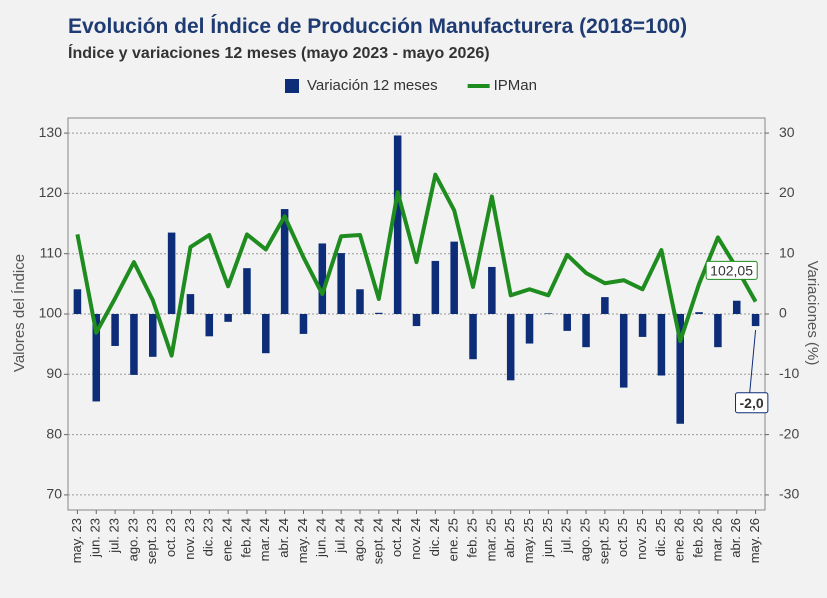 This screenshot has height=598, width=827. I want to click on x-tick-label: nov. 25, so click(641, 539).